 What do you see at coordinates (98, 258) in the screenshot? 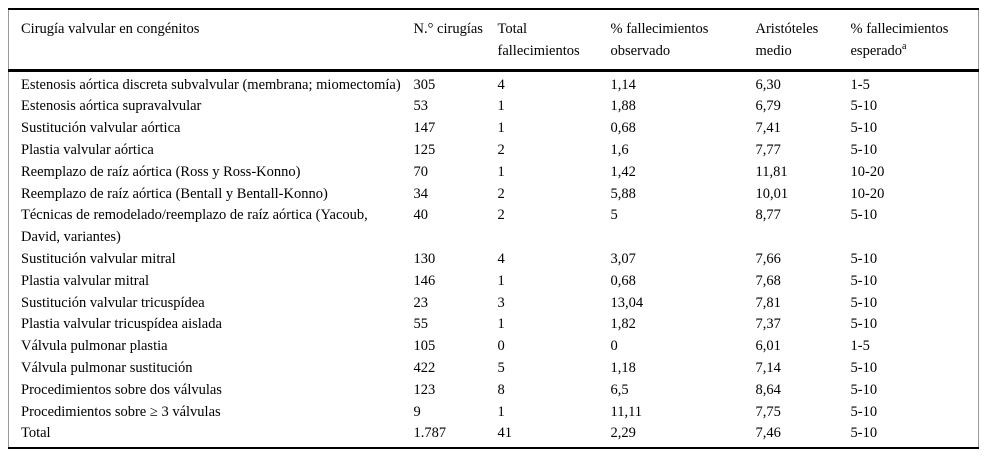
I see `procedure-cell: Sustitución valvular mitral` at bounding box center [98, 258].